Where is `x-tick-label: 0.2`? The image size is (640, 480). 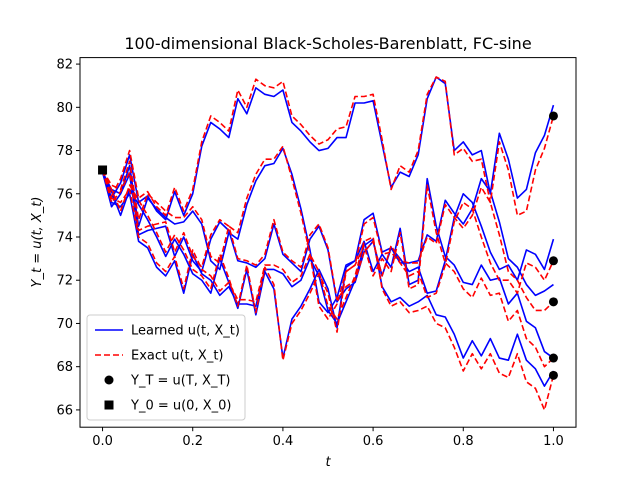 x-tick-label: 0.2 is located at coordinates (192, 441).